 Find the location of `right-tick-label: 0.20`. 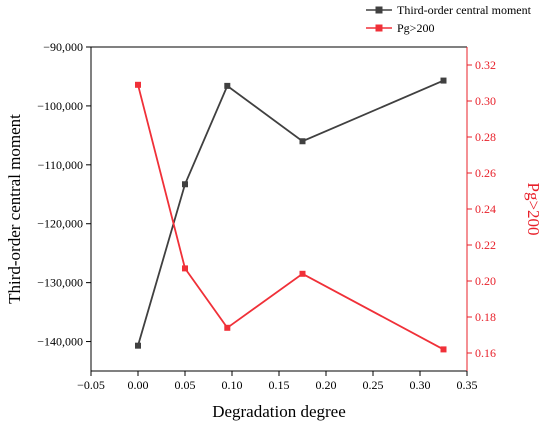

right-tick-label: 0.20 is located at coordinates (485, 281).